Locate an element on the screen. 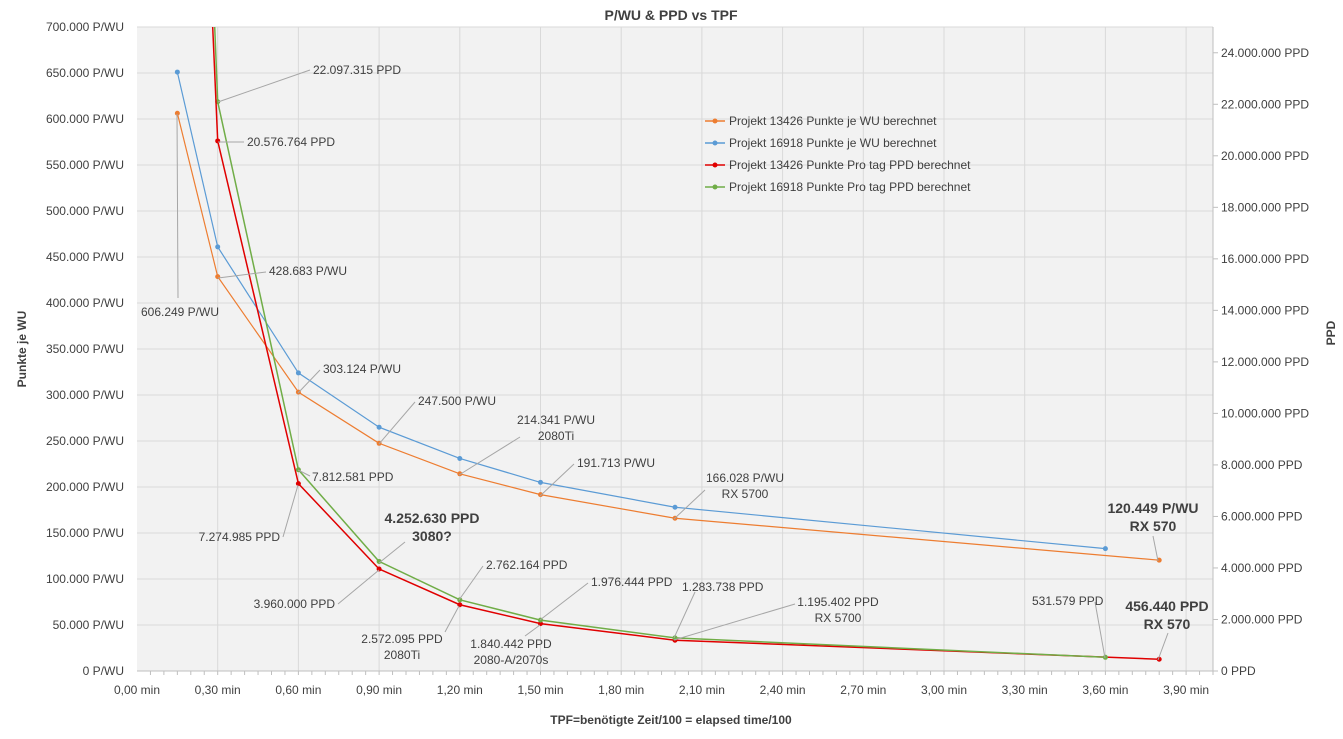 Image resolution: width=1343 pixels, height=739 pixels. legend-item: Projekt 16918 Punkte je WU berechnet is located at coordinates (821, 143).